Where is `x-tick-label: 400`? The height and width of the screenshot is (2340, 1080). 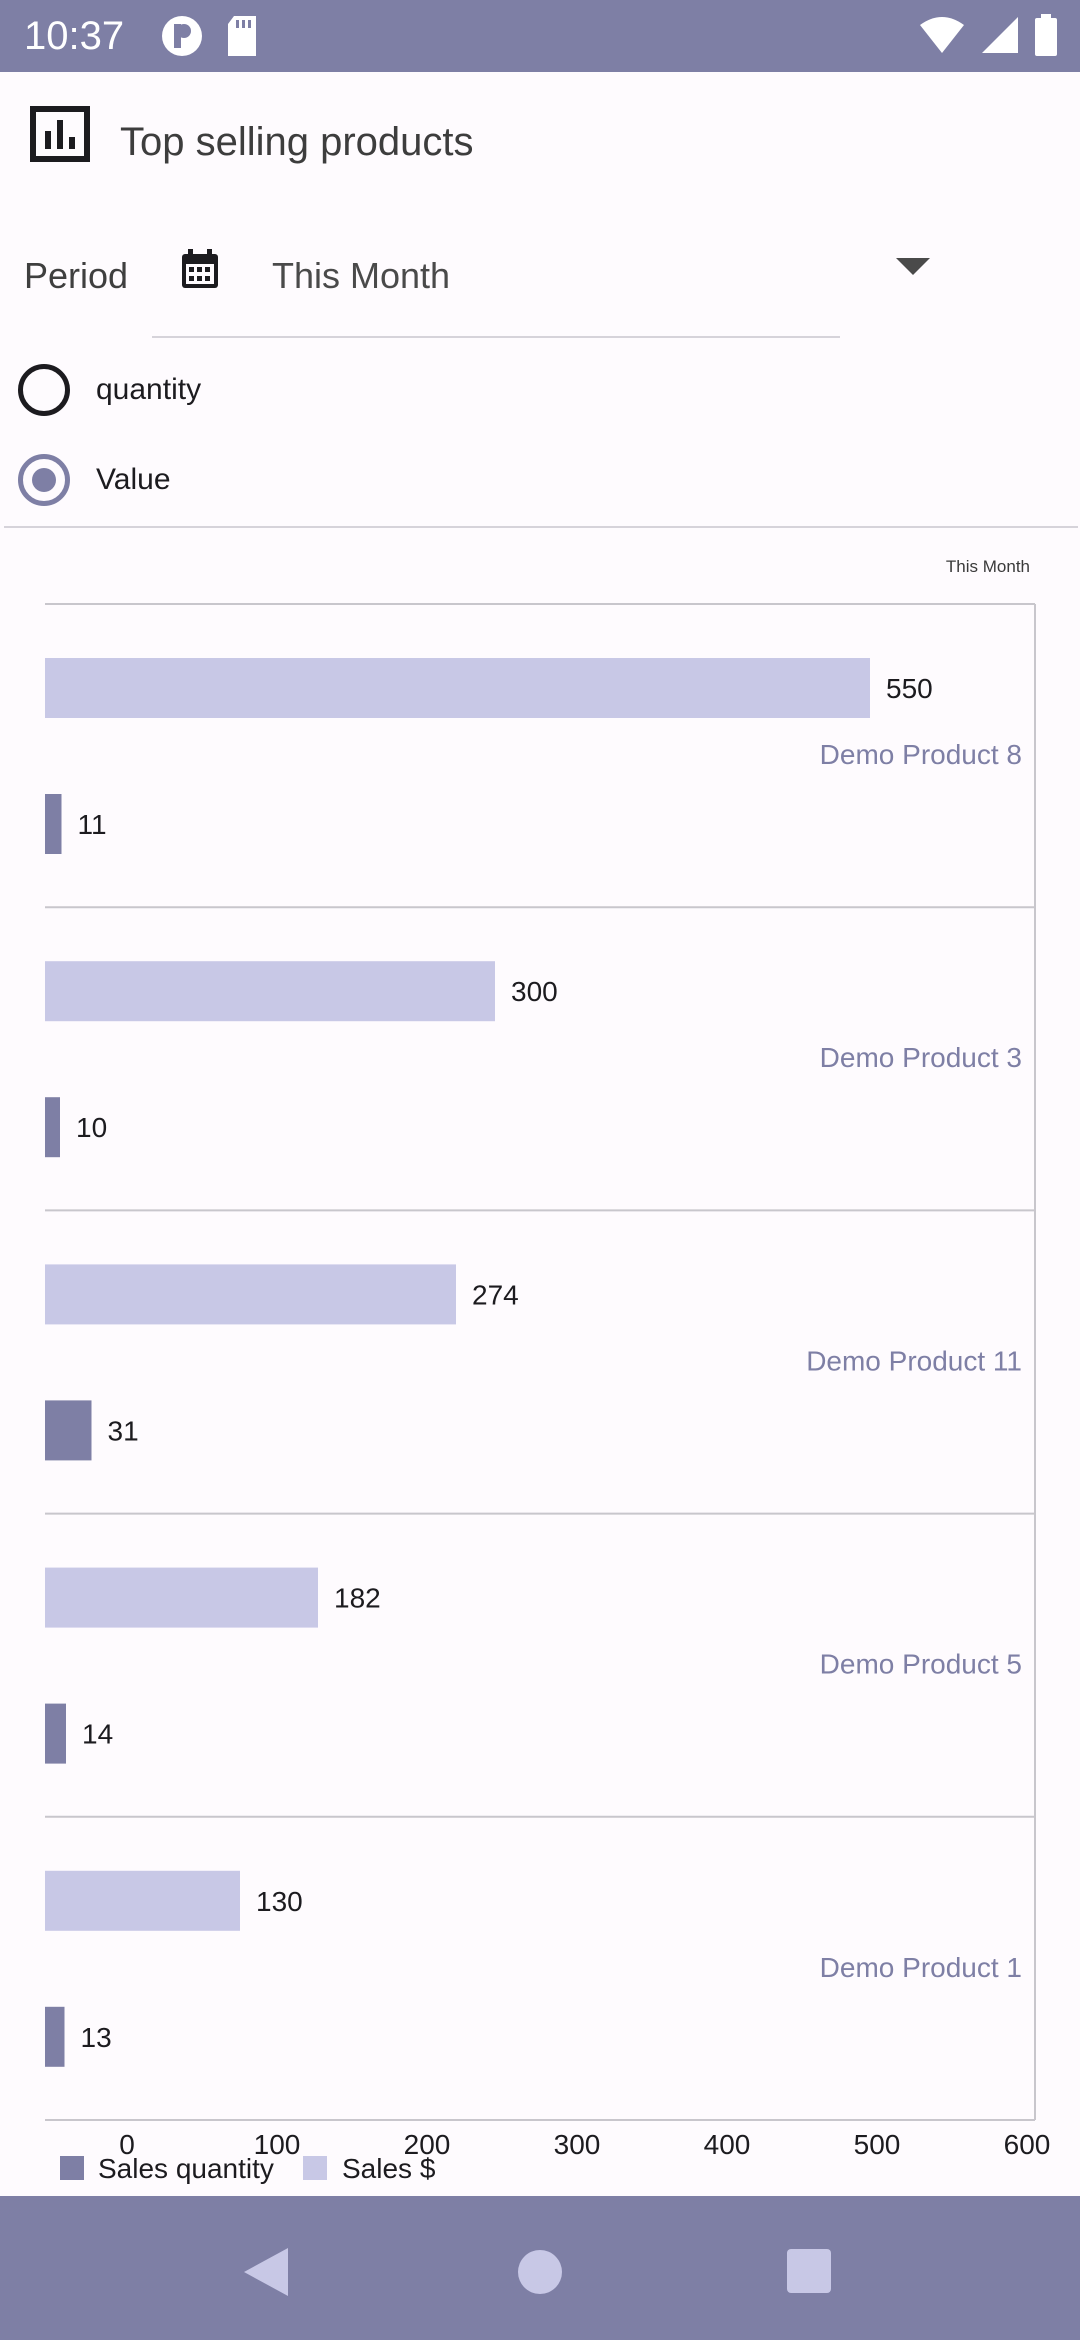 x-tick-label: 400 is located at coordinates (727, 2144).